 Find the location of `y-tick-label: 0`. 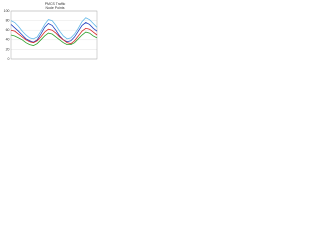

y-tick-label: 0 is located at coordinates (9, 59).